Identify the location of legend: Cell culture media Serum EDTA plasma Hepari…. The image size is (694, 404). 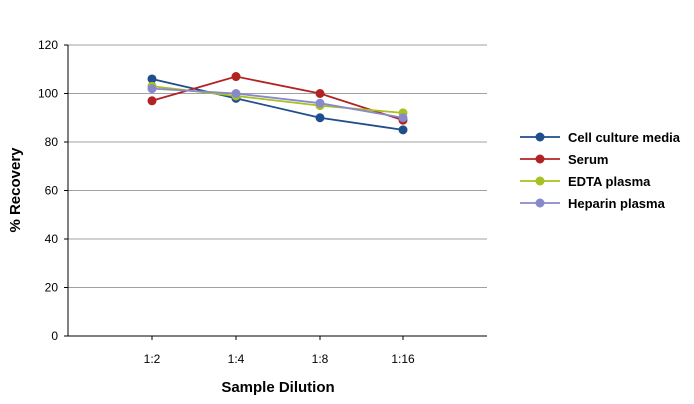
(600, 170).